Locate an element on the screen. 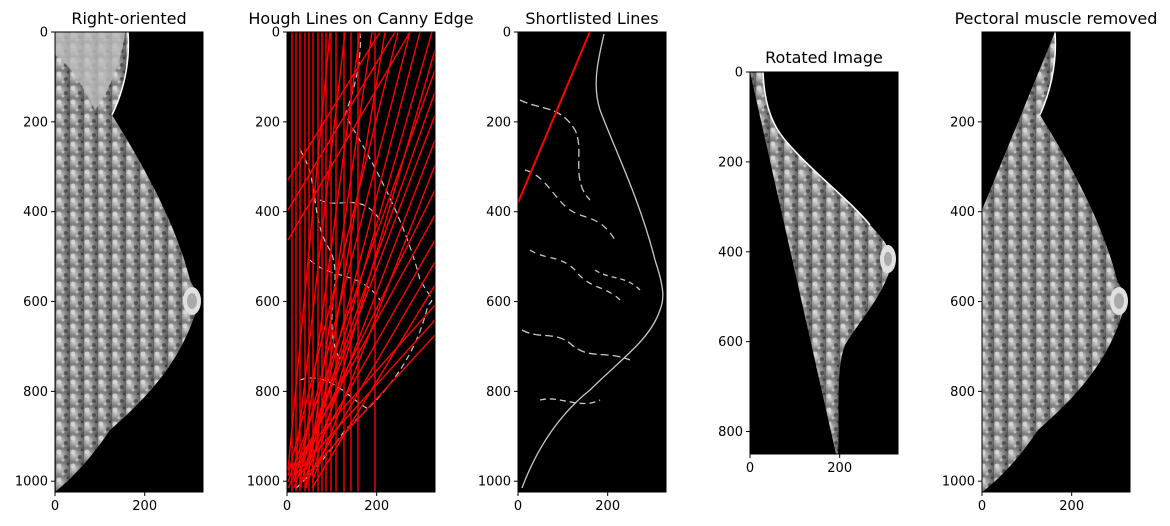 This screenshot has width=1170, height=526. panel-title: Pectoral muscle removed is located at coordinates (1056, 18).